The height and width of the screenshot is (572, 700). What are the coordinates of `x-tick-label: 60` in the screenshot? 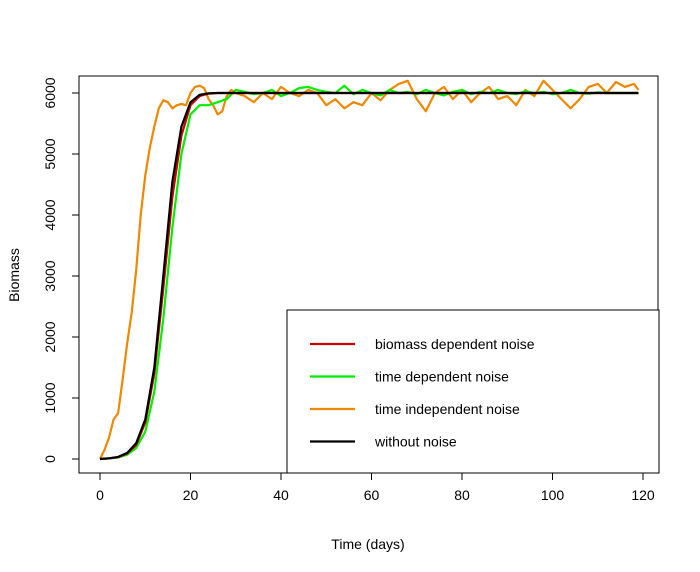 It's located at (372, 495).